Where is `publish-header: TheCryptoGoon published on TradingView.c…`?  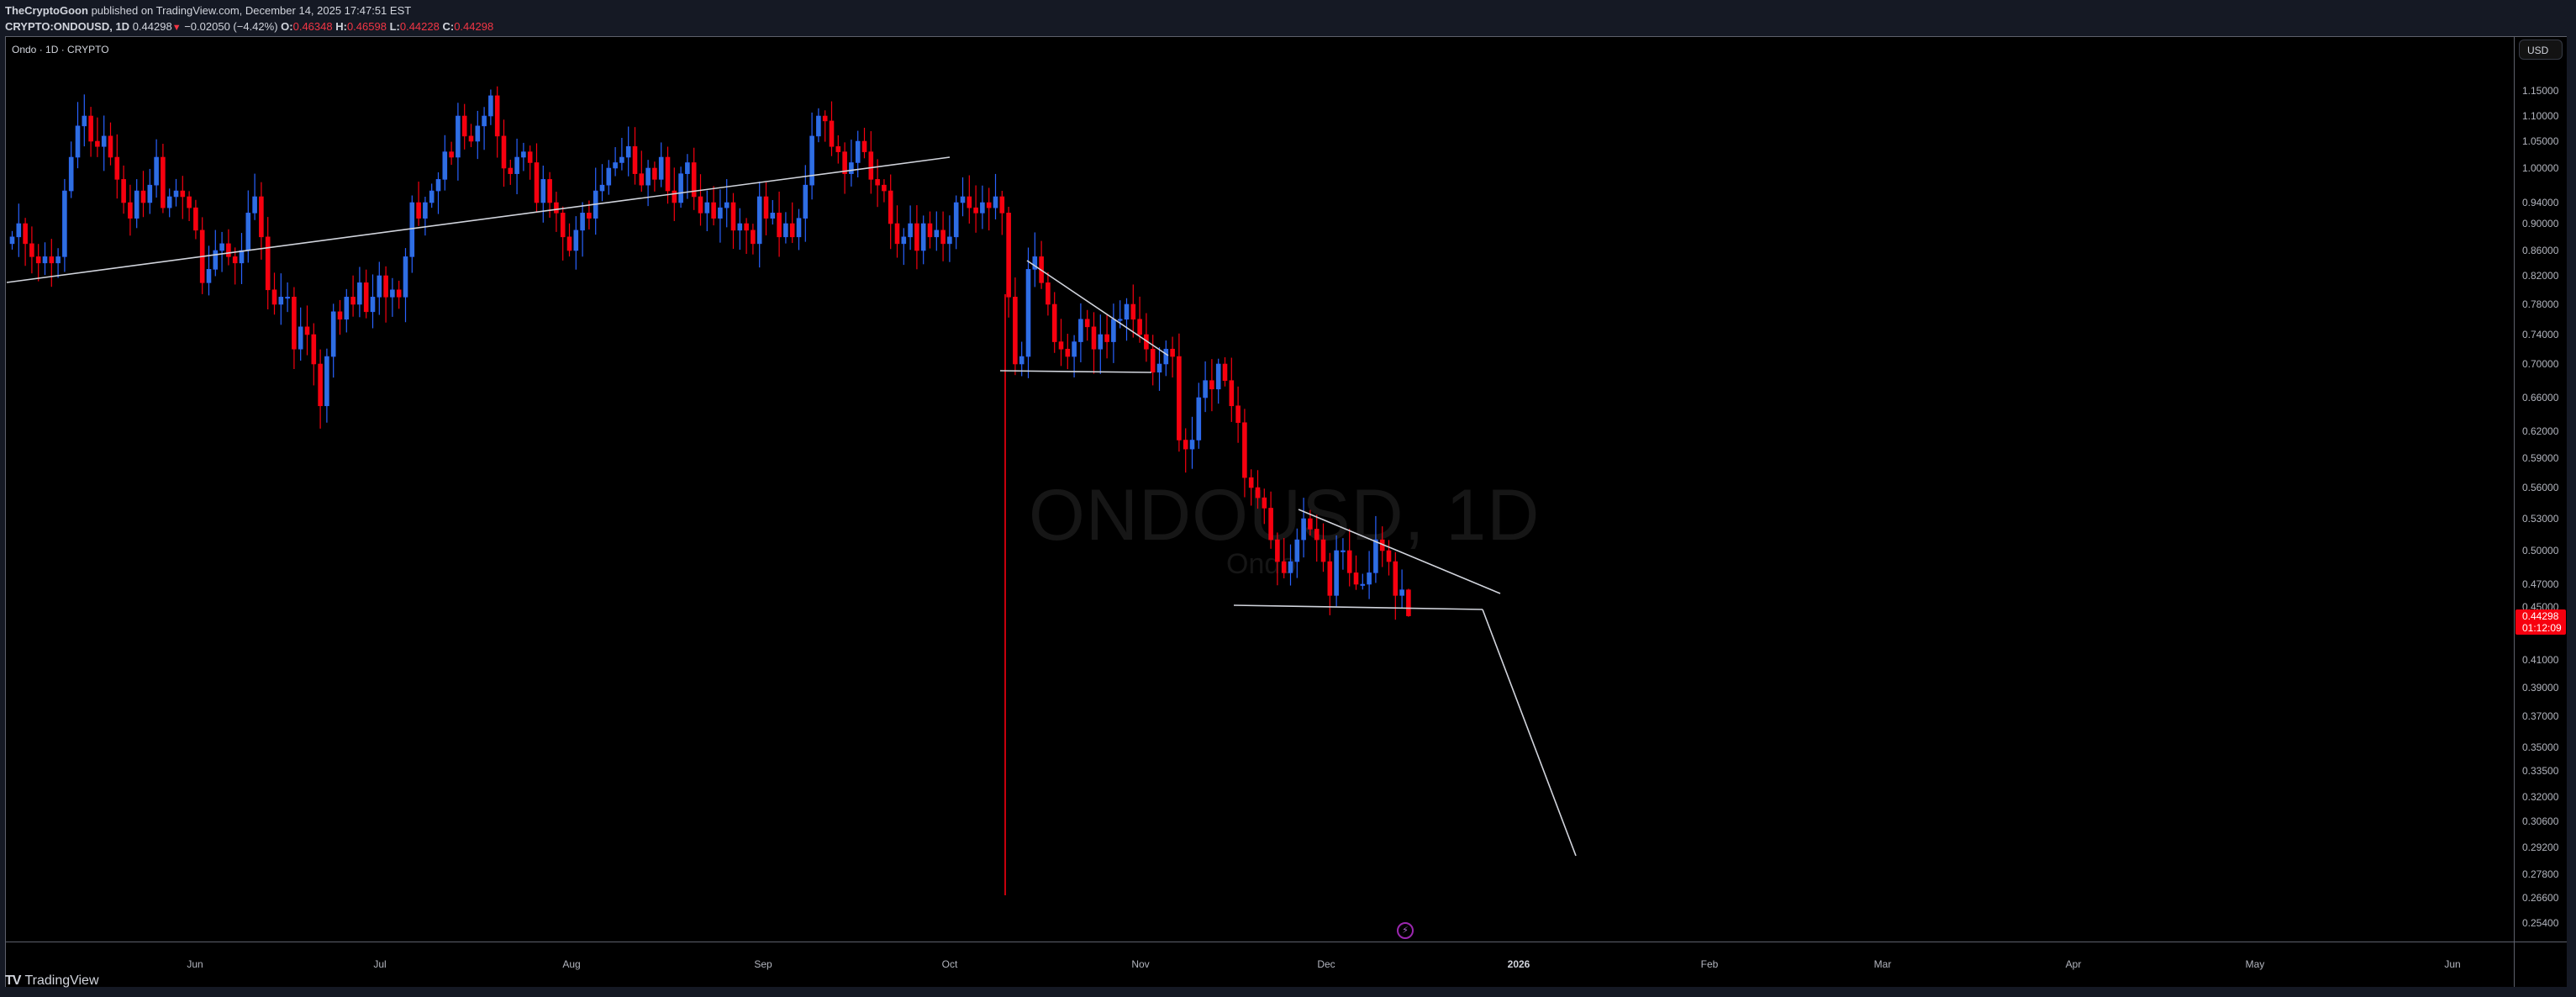
publish-header: TheCryptoGoon published on TradingView.c… is located at coordinates (249, 19).